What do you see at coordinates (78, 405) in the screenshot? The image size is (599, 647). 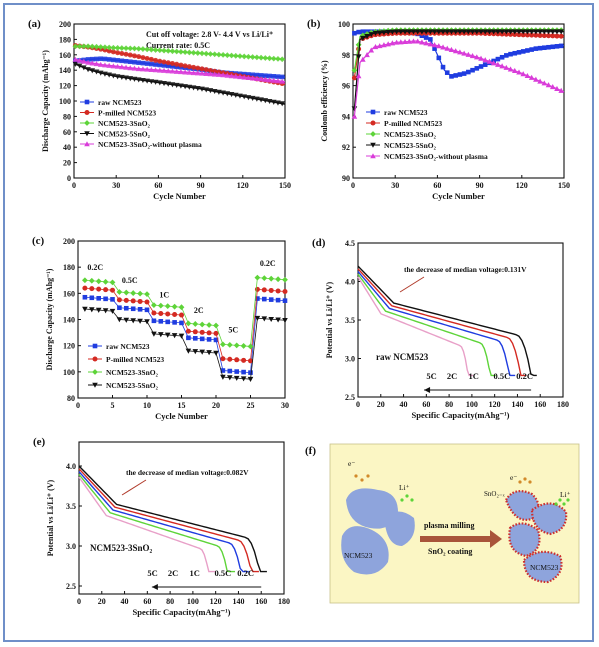 I see `x-tick-label-c: 0` at bounding box center [78, 405].